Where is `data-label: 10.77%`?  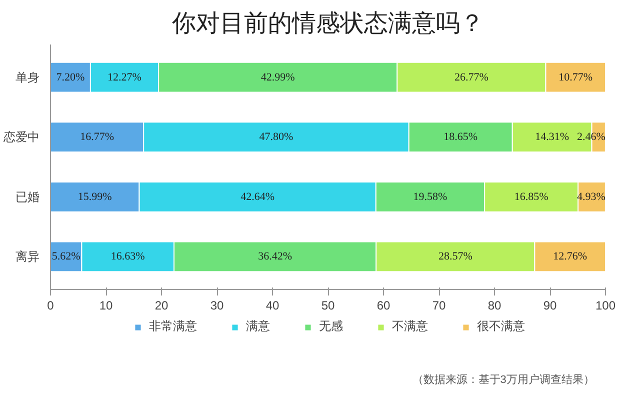
data-label: 10.77% is located at coordinates (575, 77).